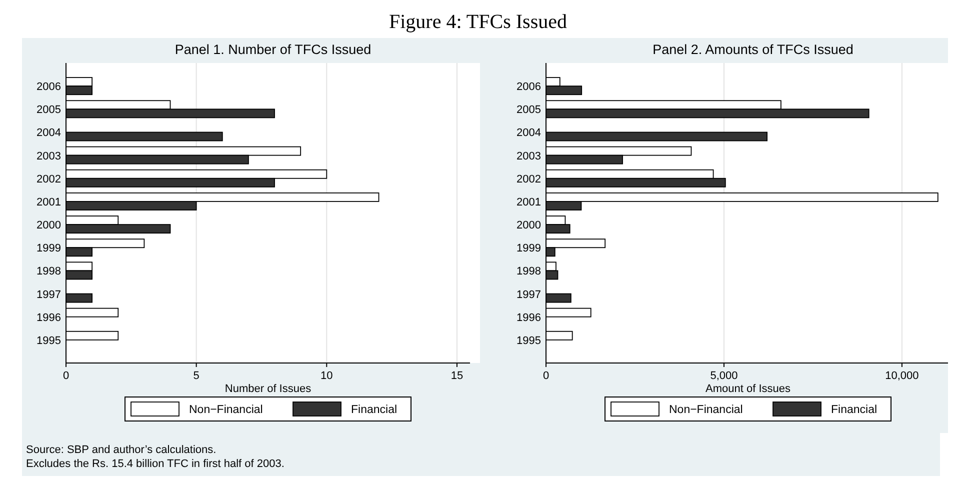 This screenshot has width=956, height=484. Describe the element at coordinates (196, 376) in the screenshot. I see `x-tick-label: 5` at that location.